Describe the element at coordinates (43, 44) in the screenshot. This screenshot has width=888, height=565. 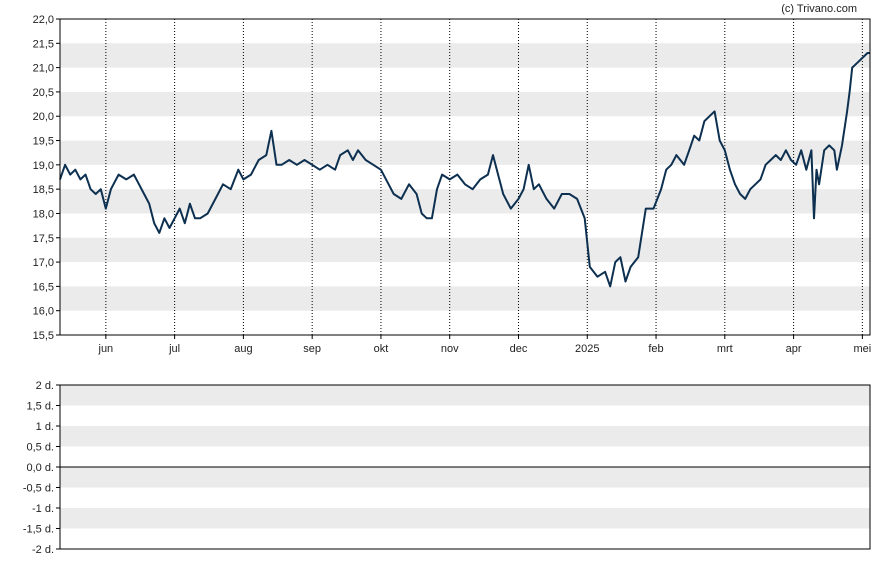
I see `y-tick-label: 21,5` at that location.